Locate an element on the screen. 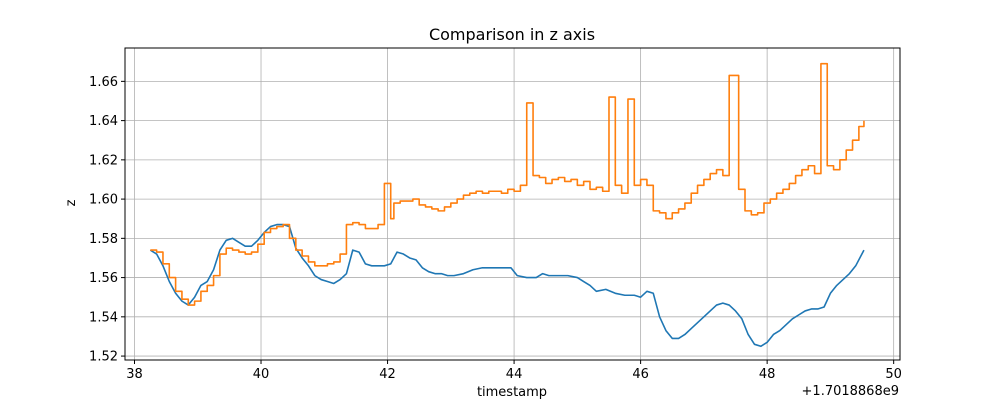 The image size is (1000, 400). y-axis-label: z is located at coordinates (71, 202).